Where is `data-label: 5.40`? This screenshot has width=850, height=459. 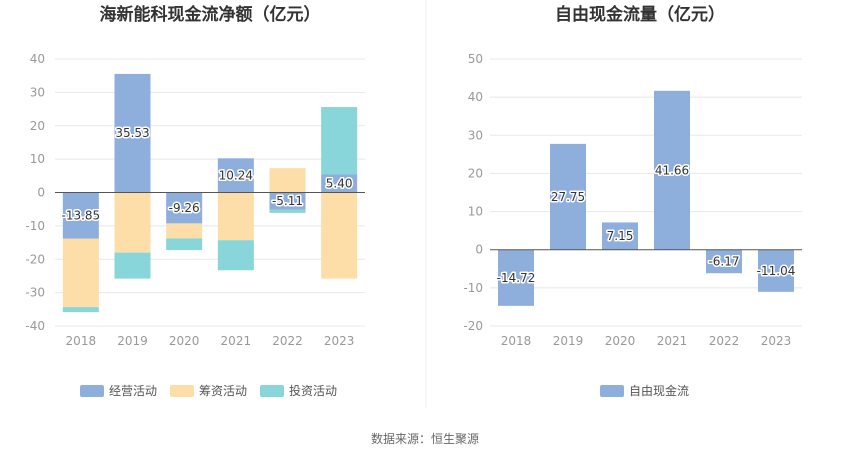 data-label: 5.40 is located at coordinates (339, 183).